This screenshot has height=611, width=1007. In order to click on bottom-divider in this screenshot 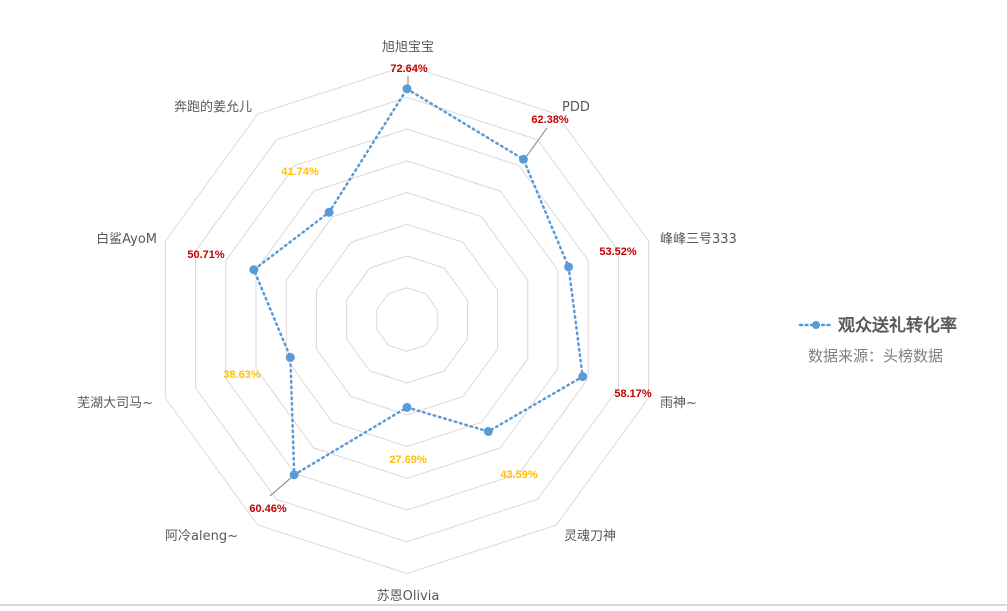, I will do `click(503, 605)`.